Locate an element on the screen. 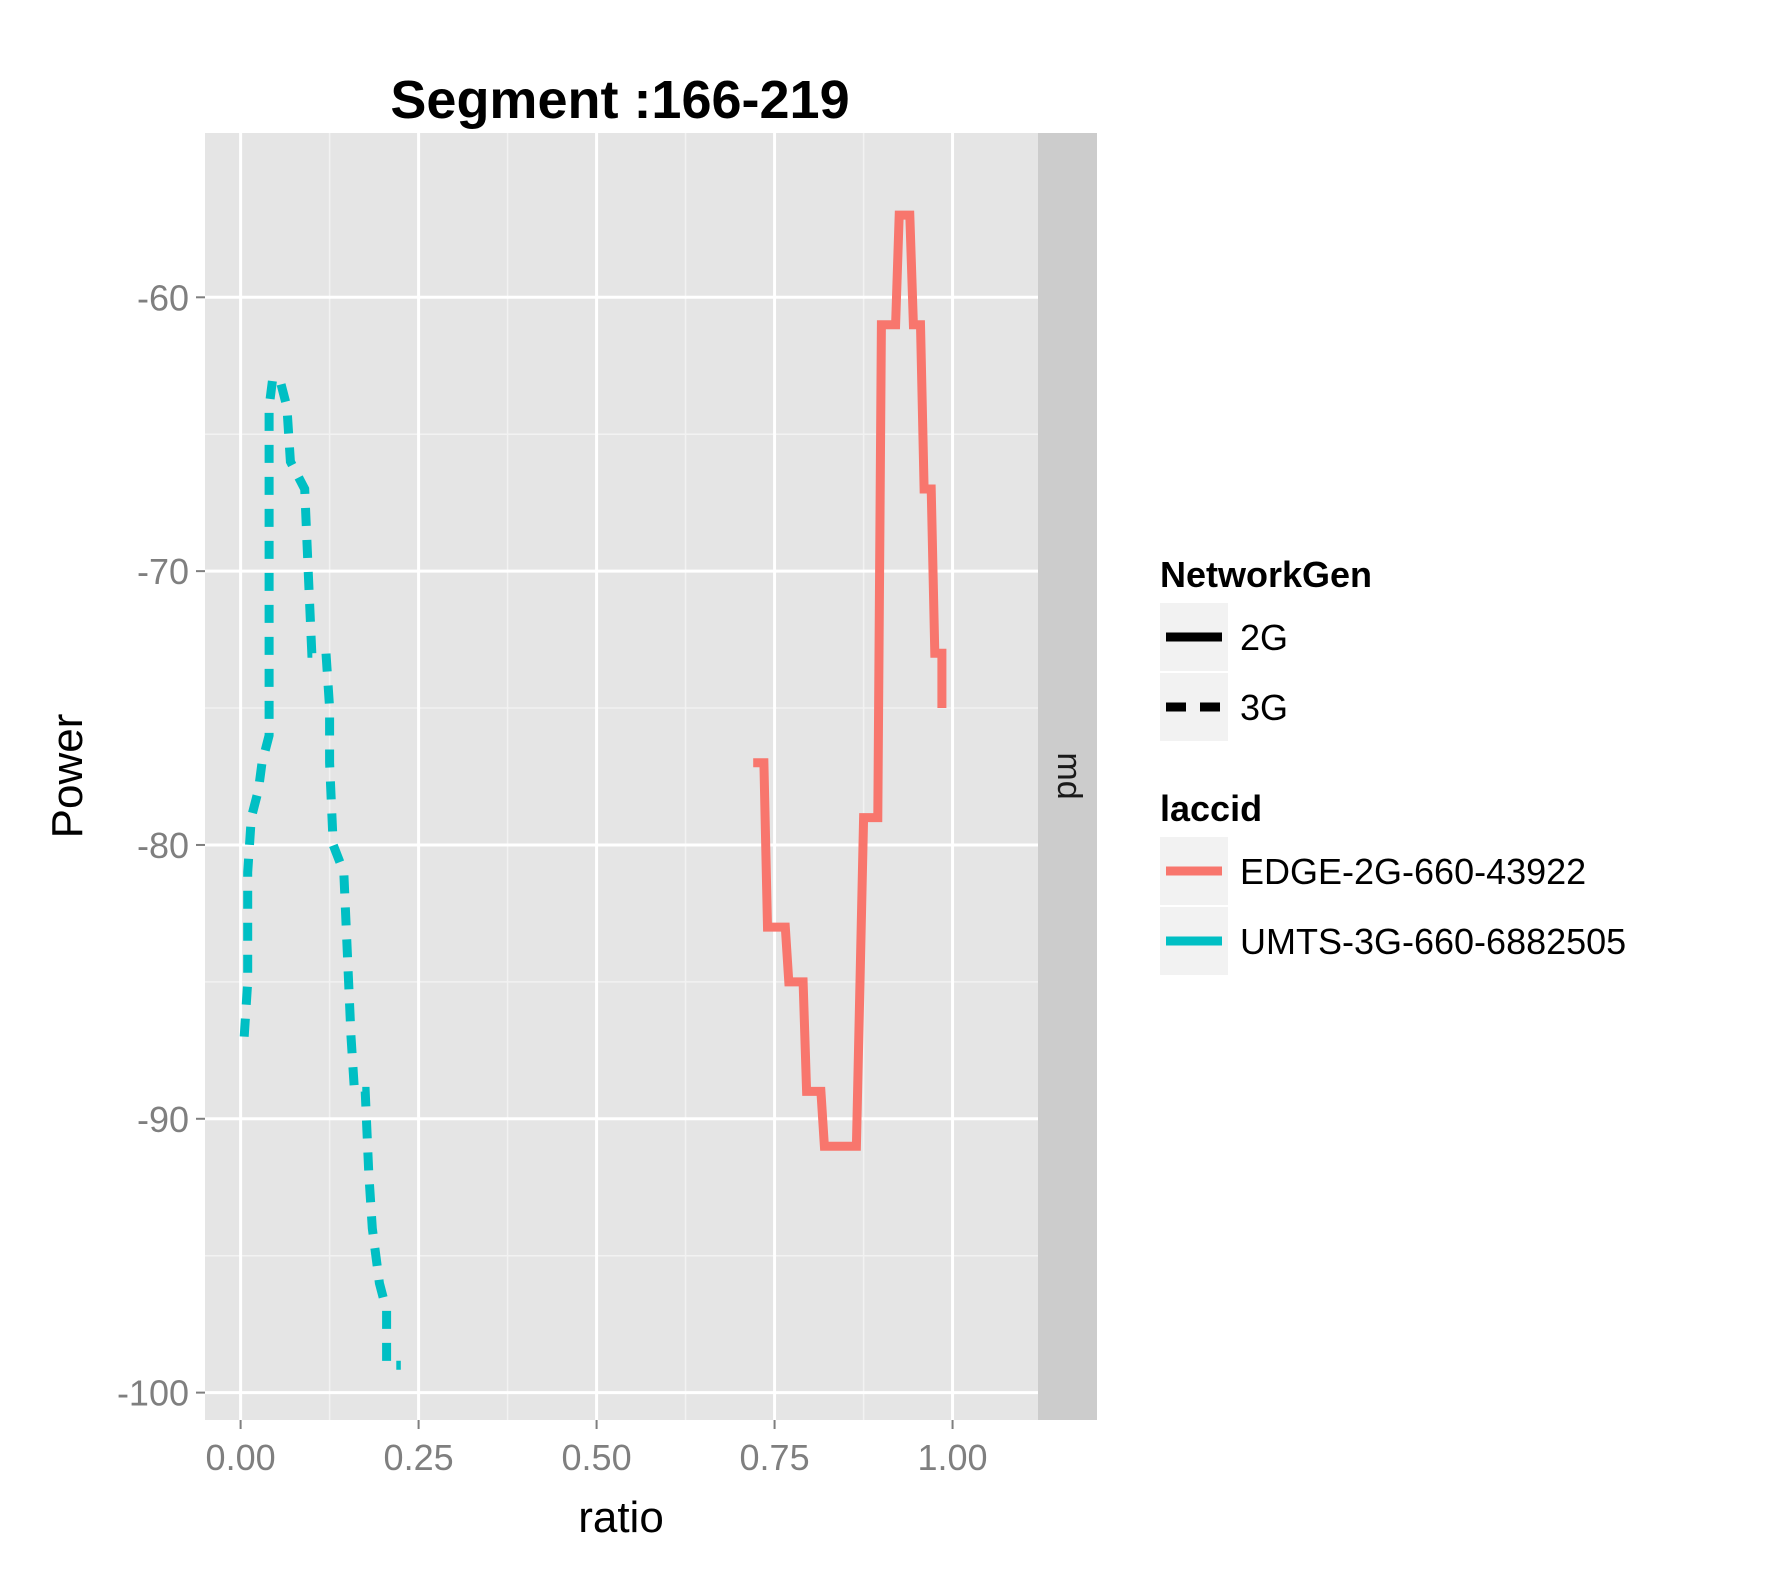  chart-title: Segment :166-219 is located at coordinates (619, 100).